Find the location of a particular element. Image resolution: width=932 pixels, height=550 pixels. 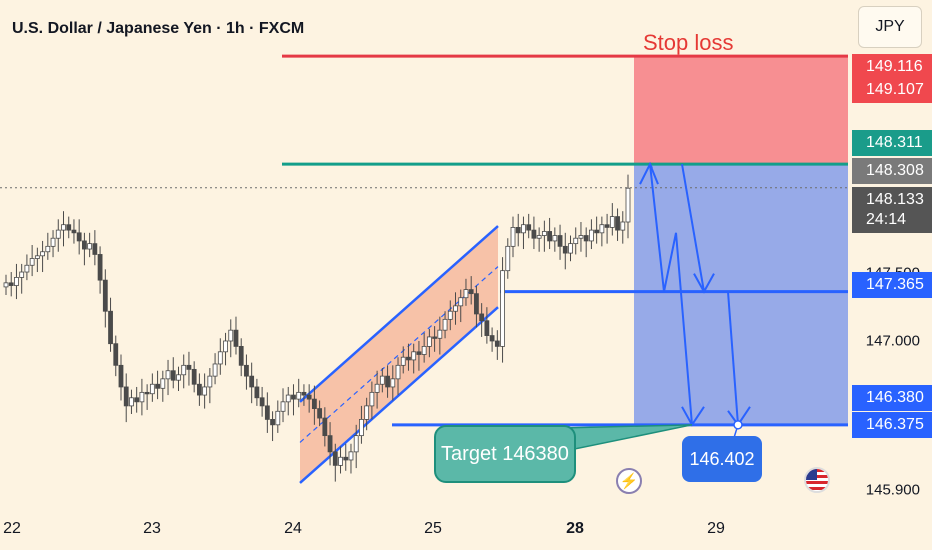

price-tag: 149.107 is located at coordinates (892, 90).